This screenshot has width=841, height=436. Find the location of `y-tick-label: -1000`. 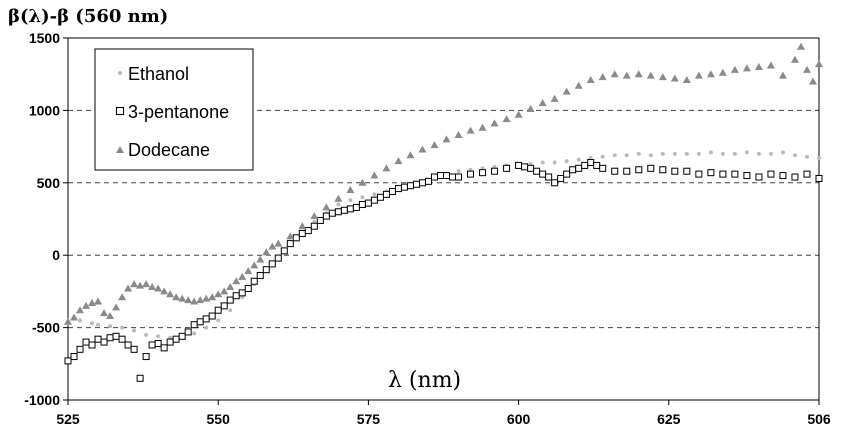

y-tick-label: -1000 is located at coordinates (42, 400).